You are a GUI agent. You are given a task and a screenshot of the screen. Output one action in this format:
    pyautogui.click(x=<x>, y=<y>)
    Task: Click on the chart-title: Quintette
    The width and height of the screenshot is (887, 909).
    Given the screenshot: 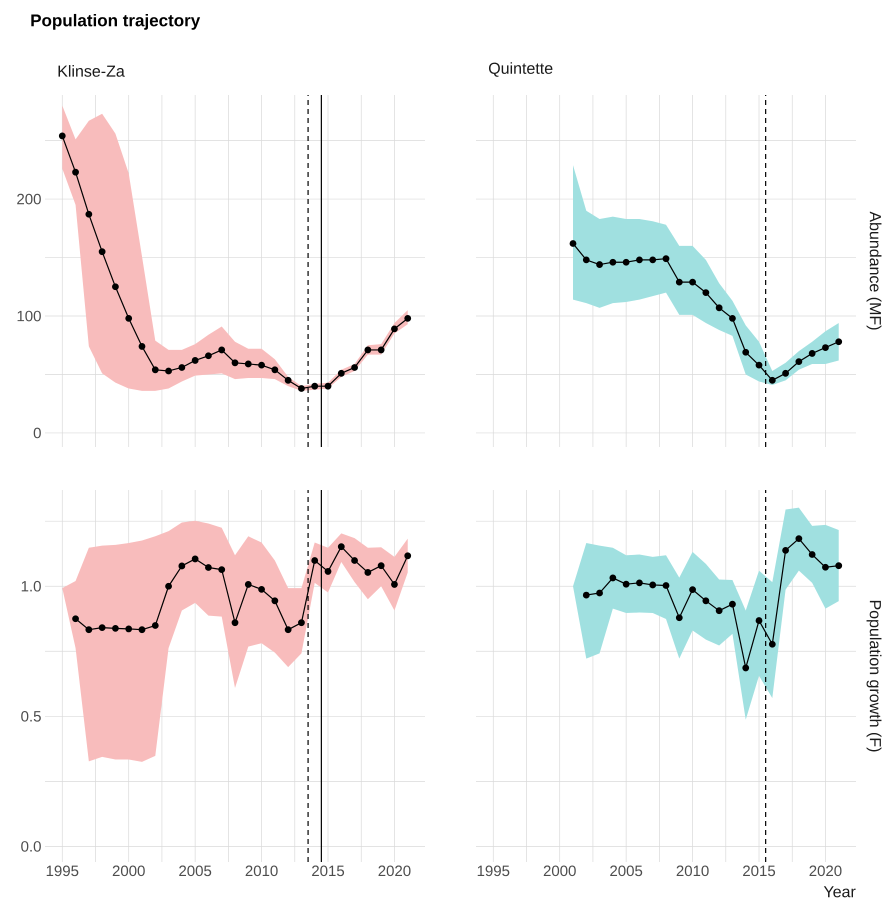 What is the action you would take?
    pyautogui.click(x=520, y=69)
    